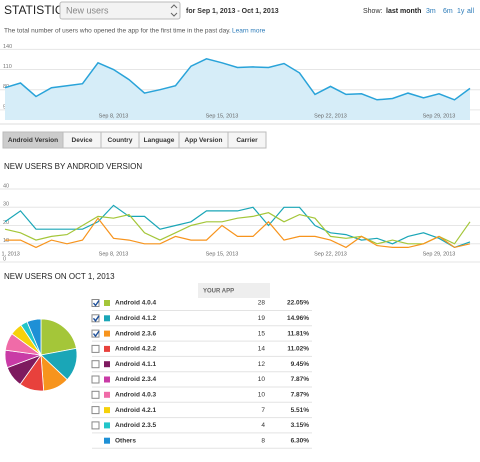 Image resolution: width=480 pixels, height=462 pixels. What do you see at coordinates (136, 425) in the screenshot?
I see `row-name: Android 2.3.5` at bounding box center [136, 425].